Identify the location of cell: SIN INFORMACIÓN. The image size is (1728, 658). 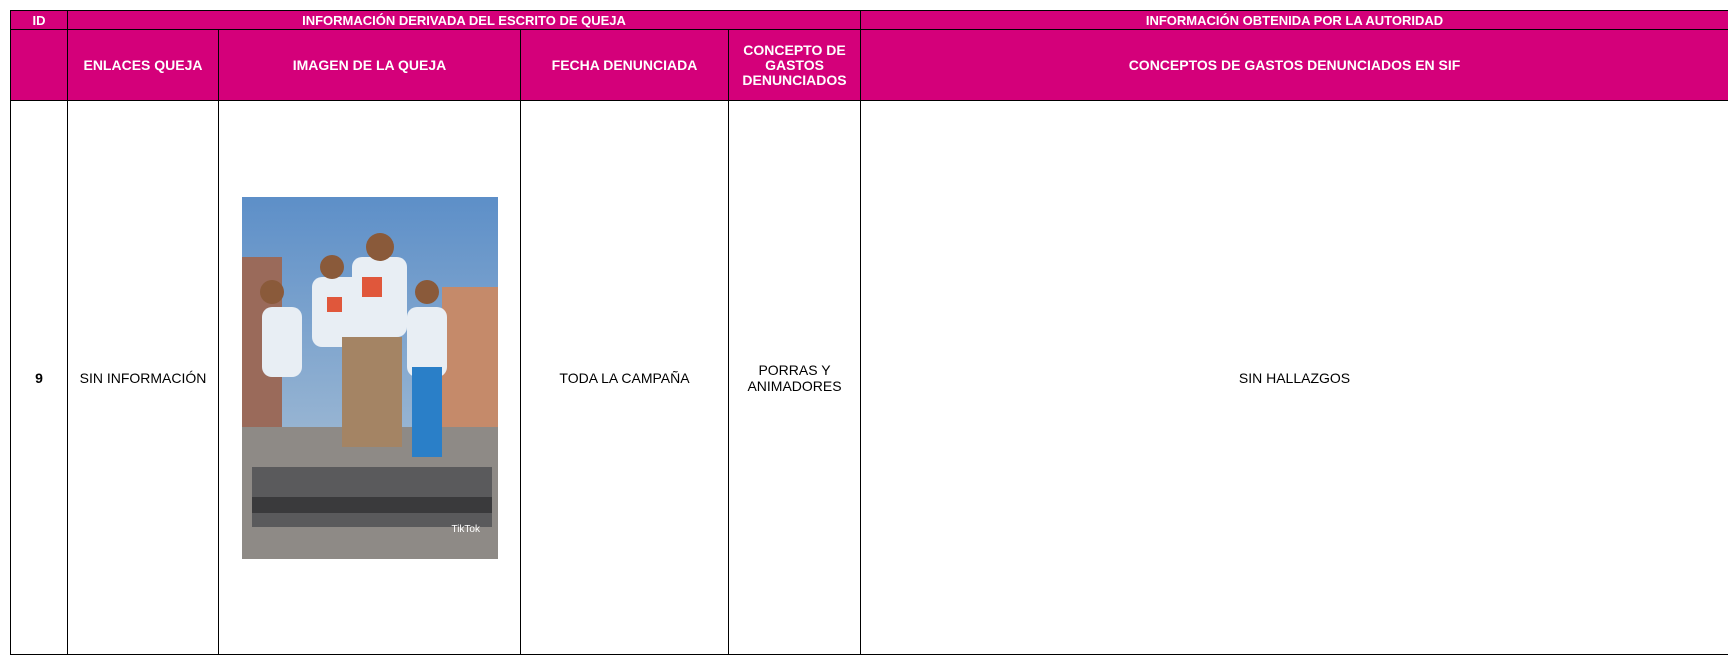
(143, 377).